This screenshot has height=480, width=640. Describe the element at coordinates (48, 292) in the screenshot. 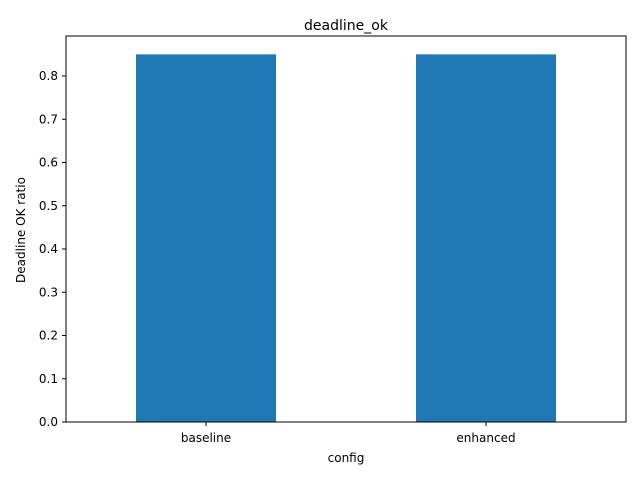

I see `y-tick-label: 0.3` at that location.